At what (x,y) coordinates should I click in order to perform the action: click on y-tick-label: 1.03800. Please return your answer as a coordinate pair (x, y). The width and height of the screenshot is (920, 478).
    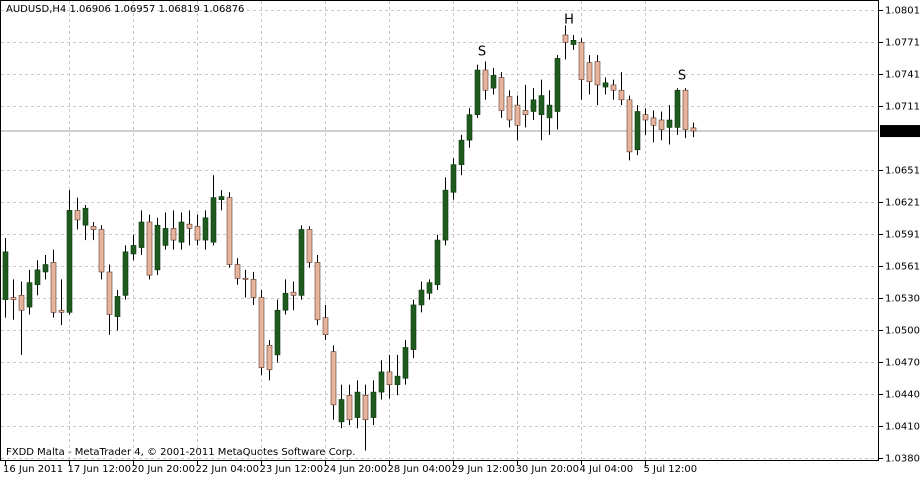
    Looking at the image, I should click on (902, 459).